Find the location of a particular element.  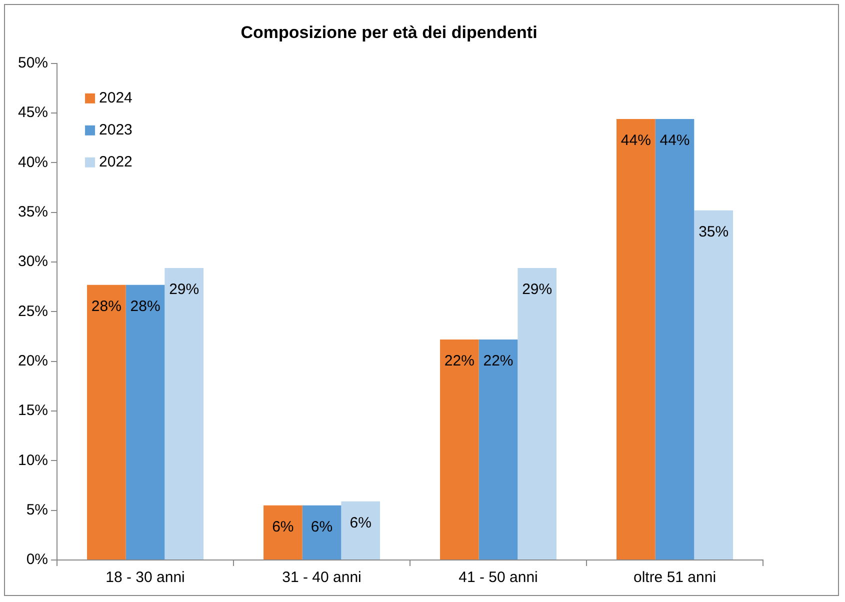

x-tick-label: oltre 51 anni is located at coordinates (674, 577).